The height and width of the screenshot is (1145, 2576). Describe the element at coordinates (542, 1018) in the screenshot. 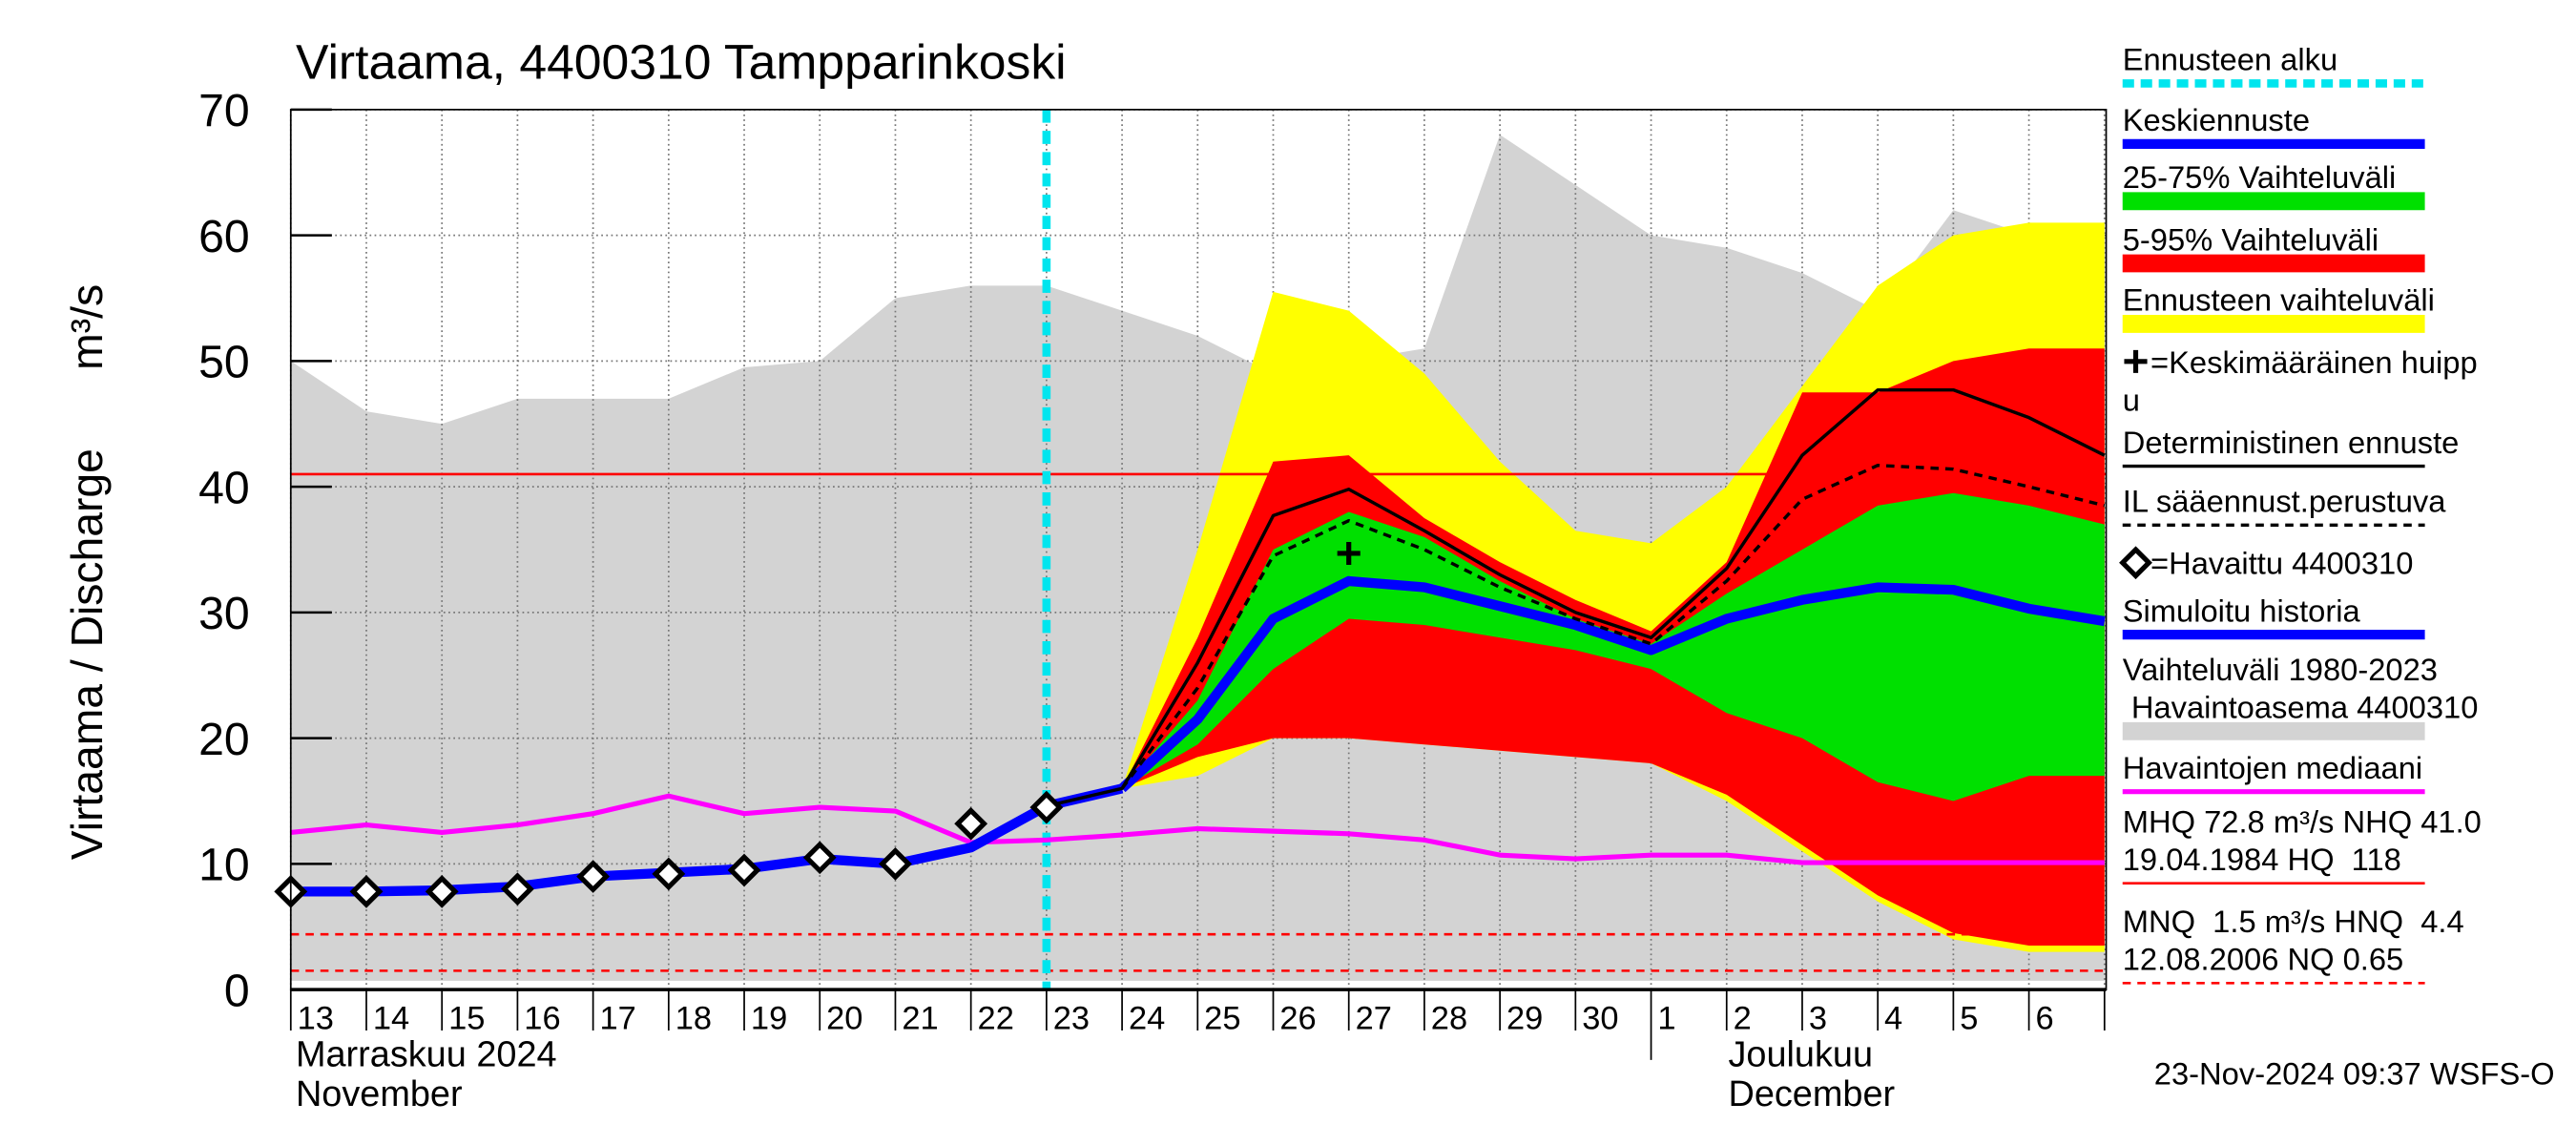

I see `x-tick-label: 16` at that location.